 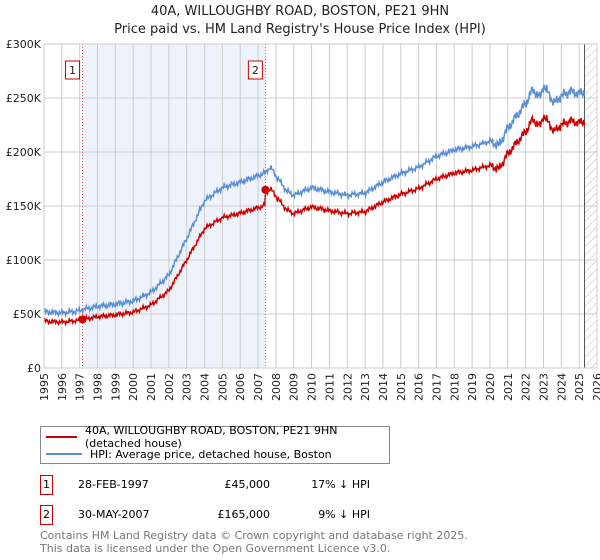 I want to click on x-tick-label: 2000, so click(x=133, y=387).